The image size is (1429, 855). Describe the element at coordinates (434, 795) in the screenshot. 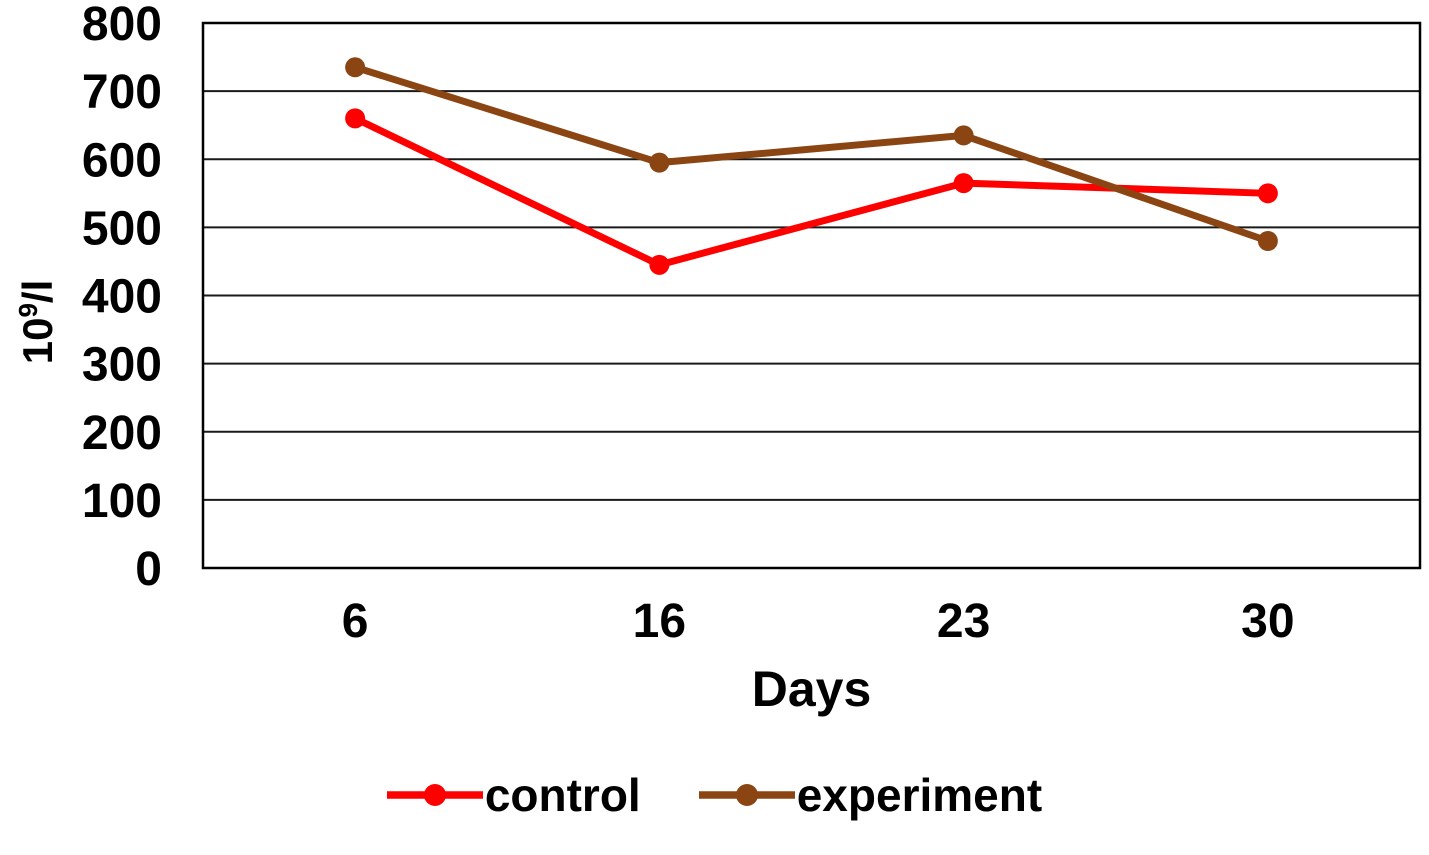

I see `legend-marker-control` at that location.